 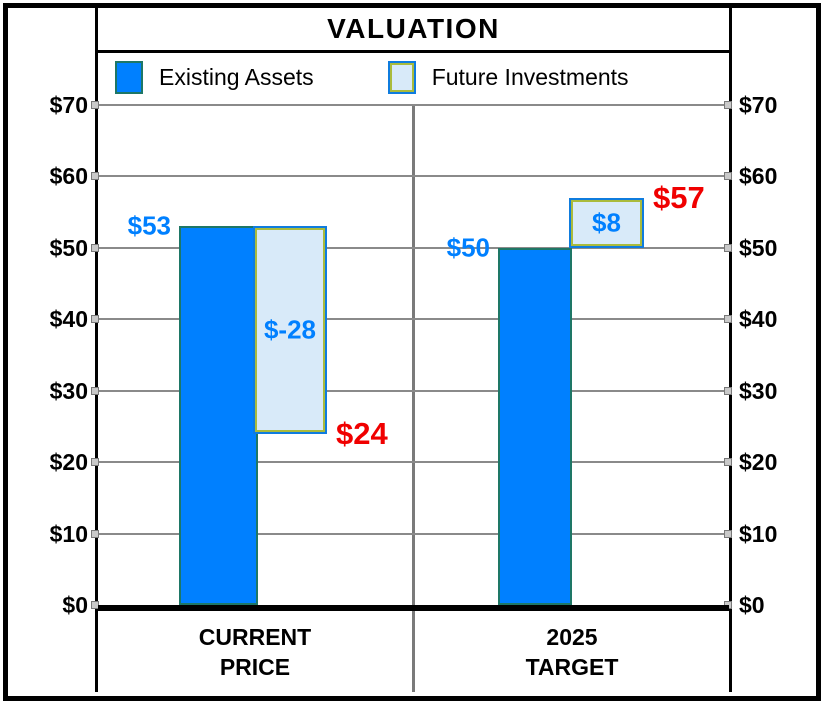 I want to click on y-tick-label-right: $40, so click(x=758, y=319).